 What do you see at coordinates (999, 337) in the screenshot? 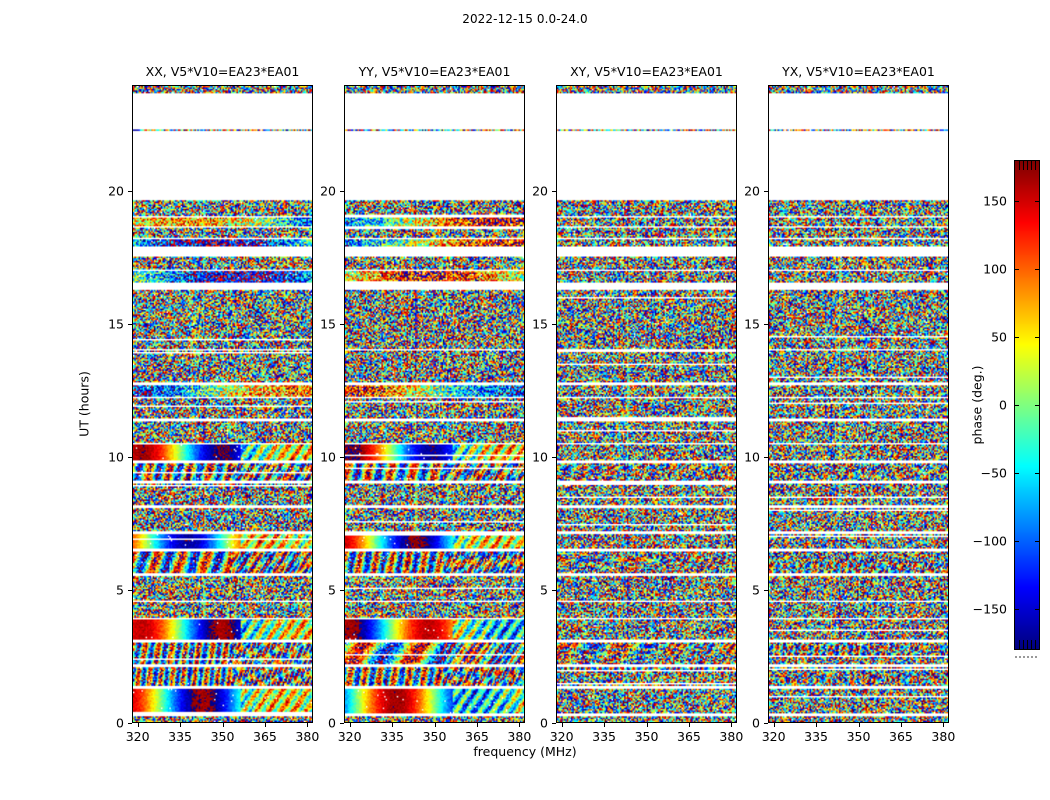
I see `colorbar-tick-label: 50` at bounding box center [999, 337].